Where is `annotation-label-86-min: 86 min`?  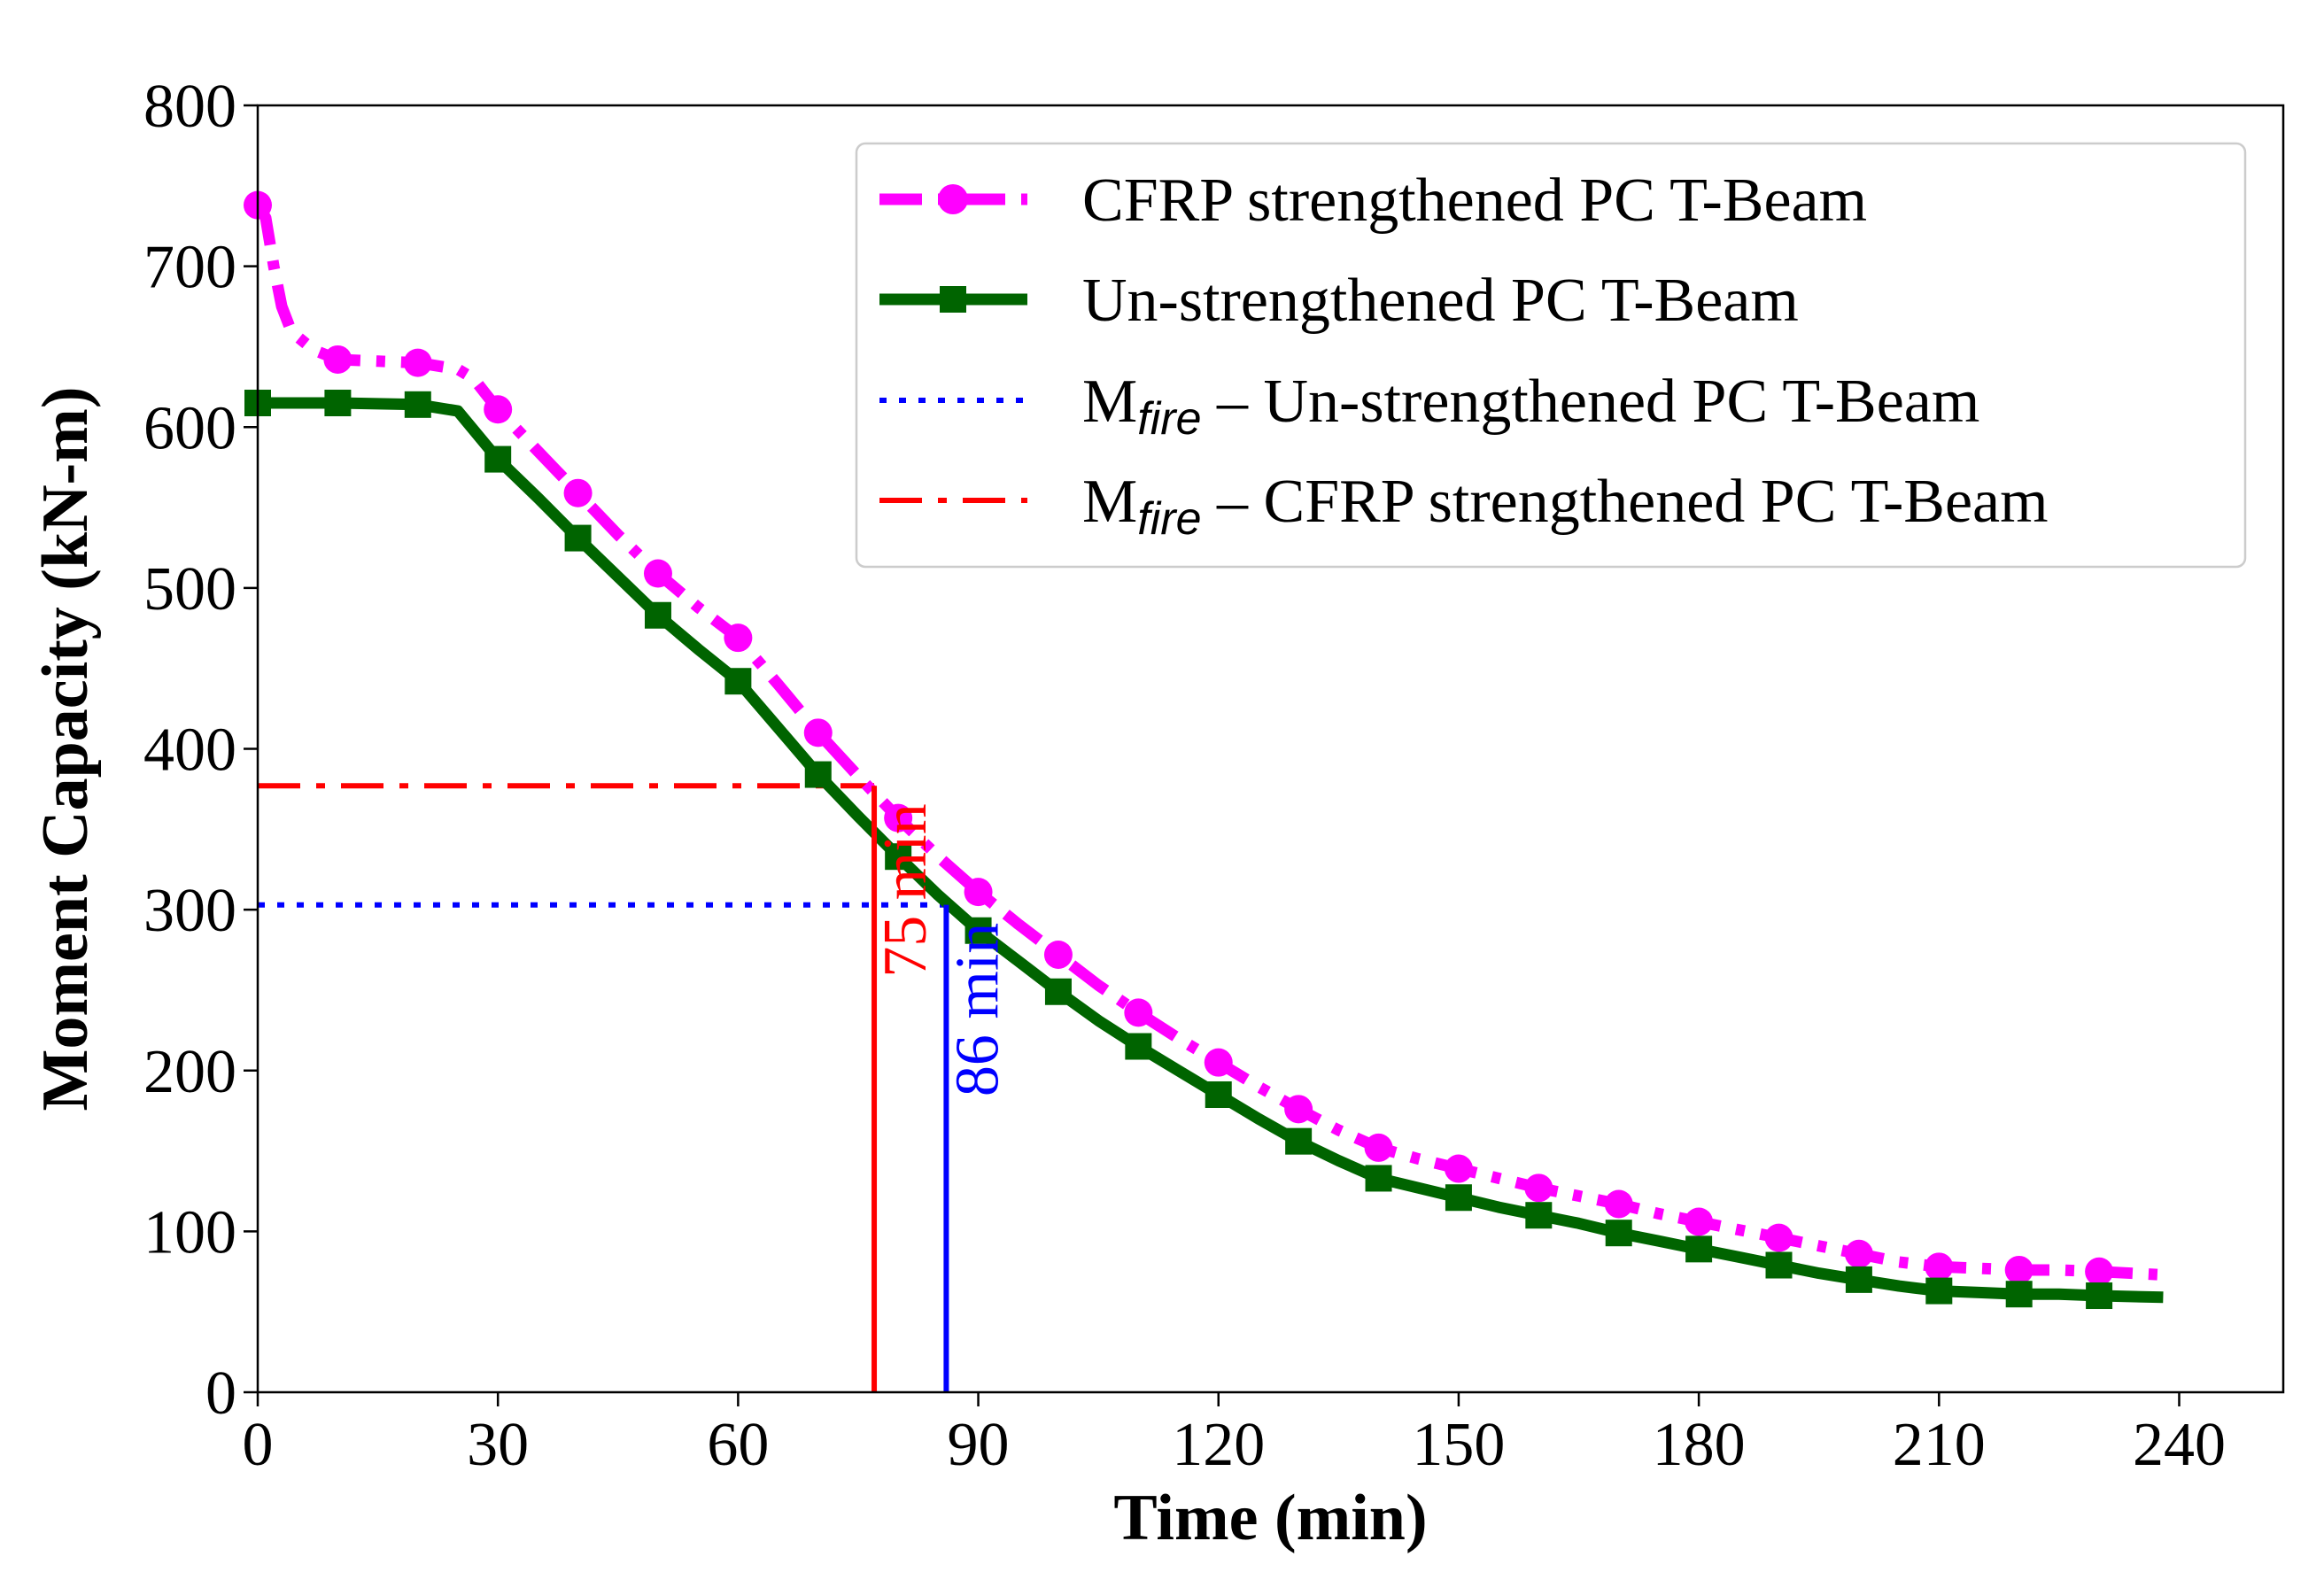
annotation-label-86-min: 86 min is located at coordinates (977, 1009).